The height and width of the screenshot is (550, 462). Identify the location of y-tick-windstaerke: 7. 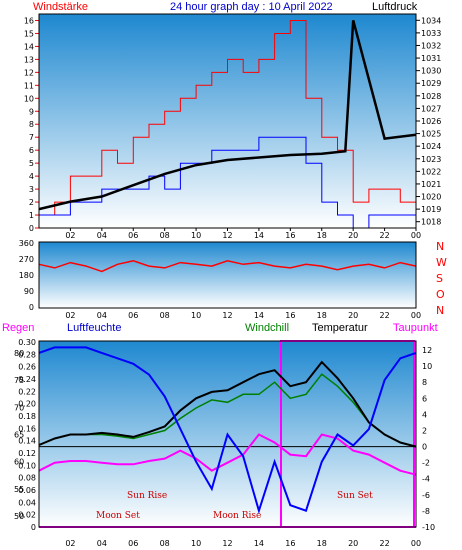
(31, 137).